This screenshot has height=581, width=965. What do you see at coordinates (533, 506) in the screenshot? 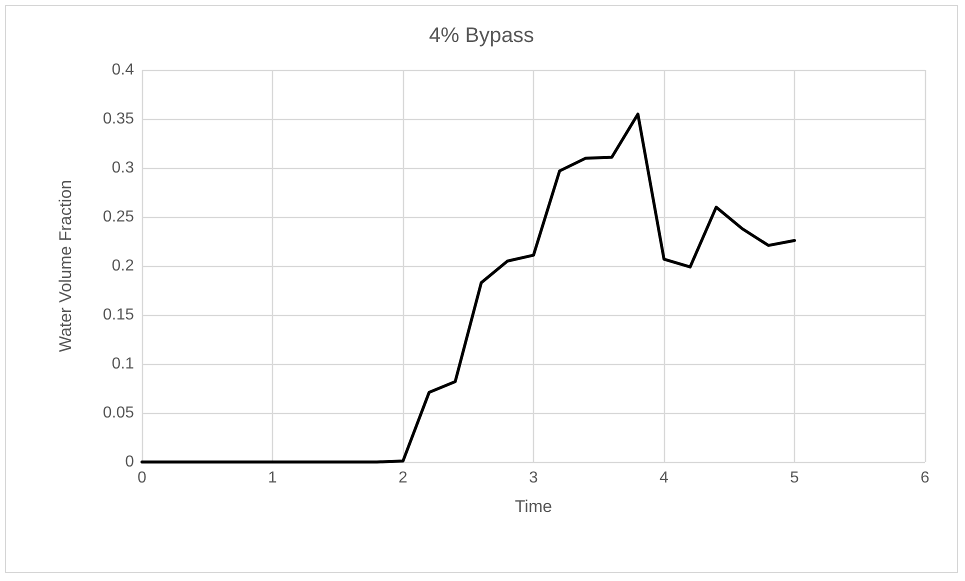
I see `x-axis-title: Time` at bounding box center [533, 506].